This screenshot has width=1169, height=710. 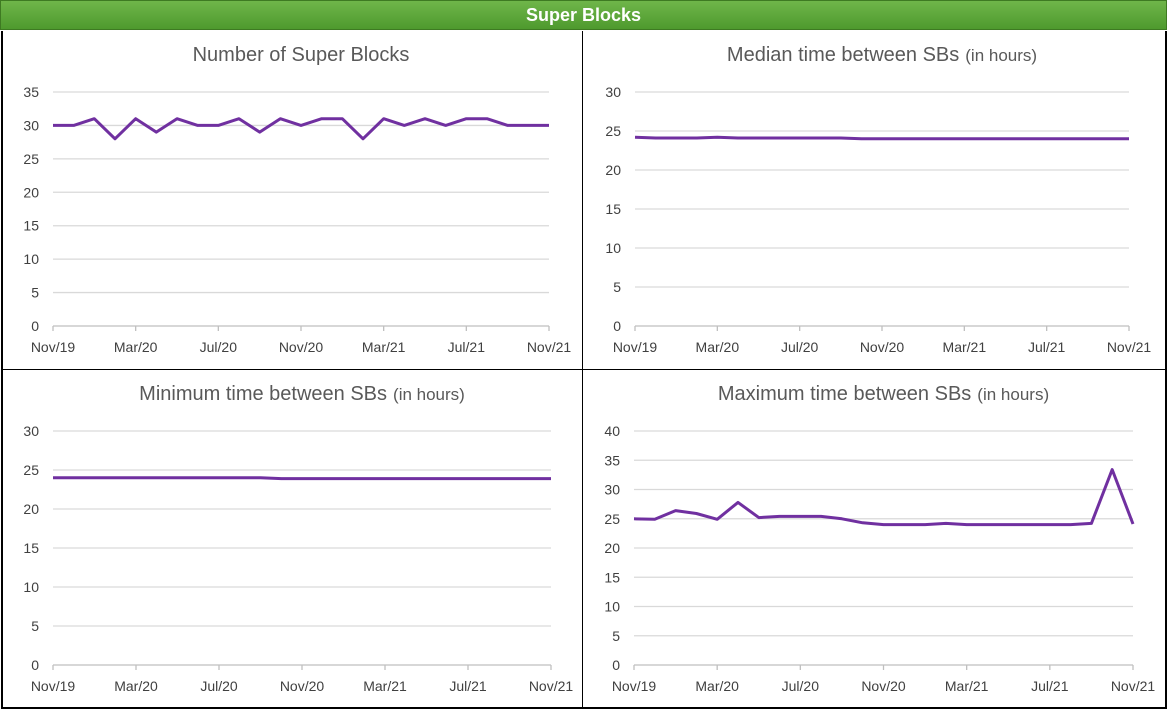 I want to click on chart-title-main: Number of Super Blocks, so click(x=301, y=55).